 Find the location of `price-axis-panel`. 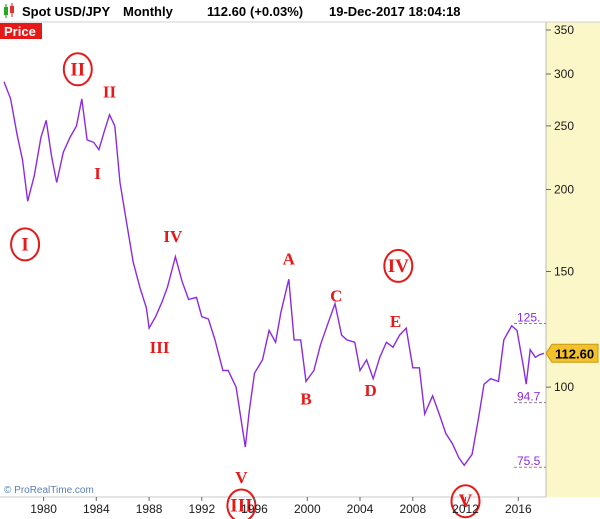

price-axis-panel is located at coordinates (573, 259).